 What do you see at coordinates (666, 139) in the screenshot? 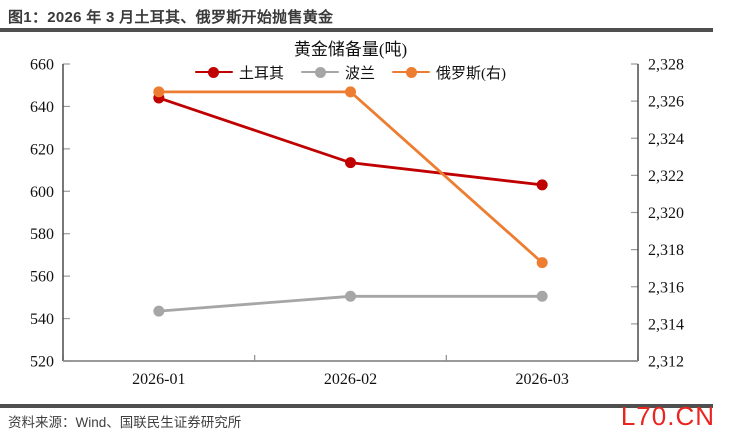
I see `right-axis-tick-label: 2,324` at bounding box center [666, 139].